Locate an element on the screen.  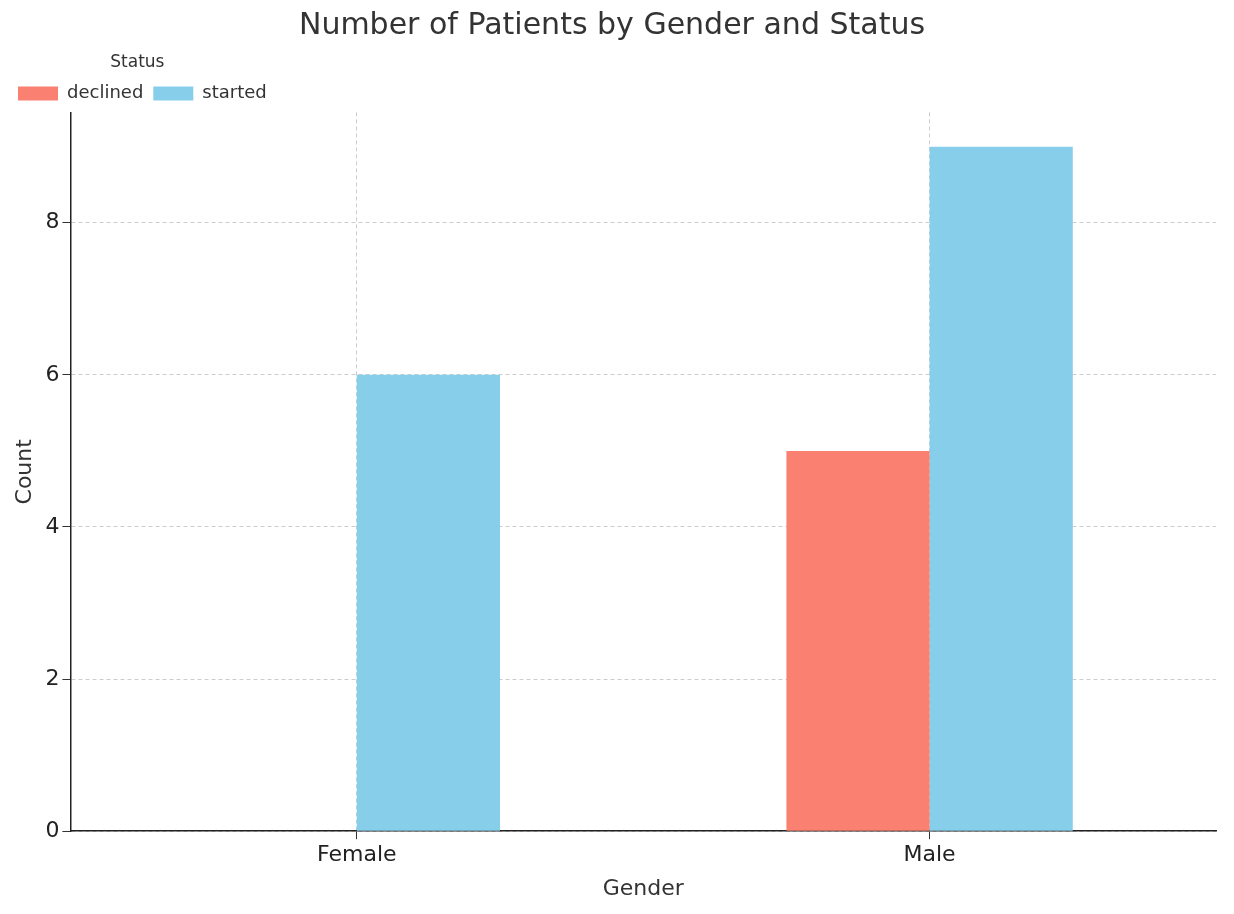
y-tick-label: 6 is located at coordinates (52, 373).